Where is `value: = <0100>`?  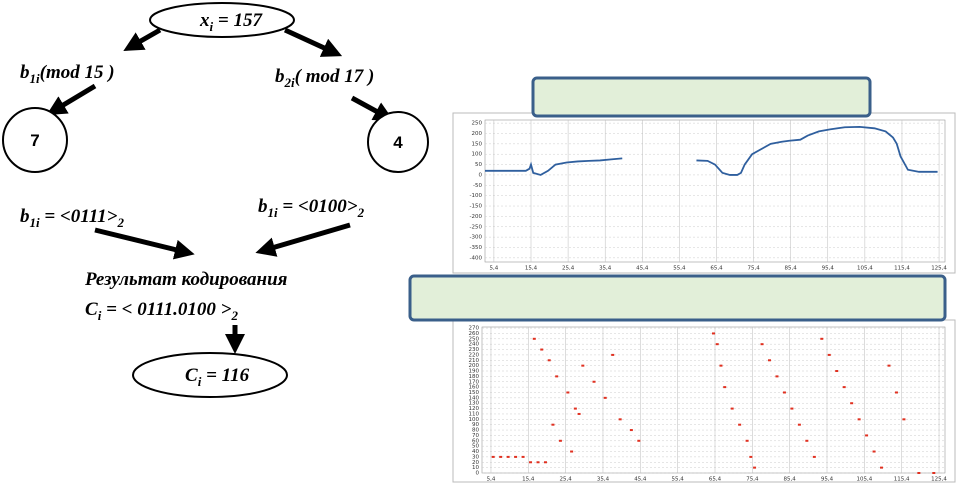 value: = <0100> is located at coordinates (318, 206).